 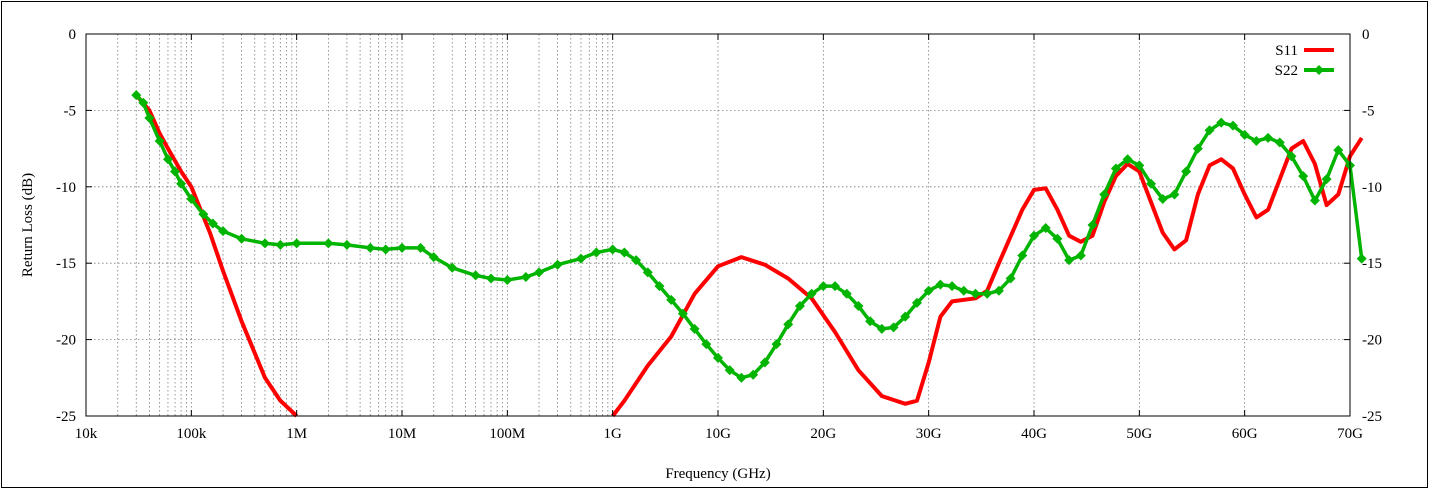 What do you see at coordinates (66, 188) in the screenshot?
I see `y-tick-label-left: -10` at bounding box center [66, 188].